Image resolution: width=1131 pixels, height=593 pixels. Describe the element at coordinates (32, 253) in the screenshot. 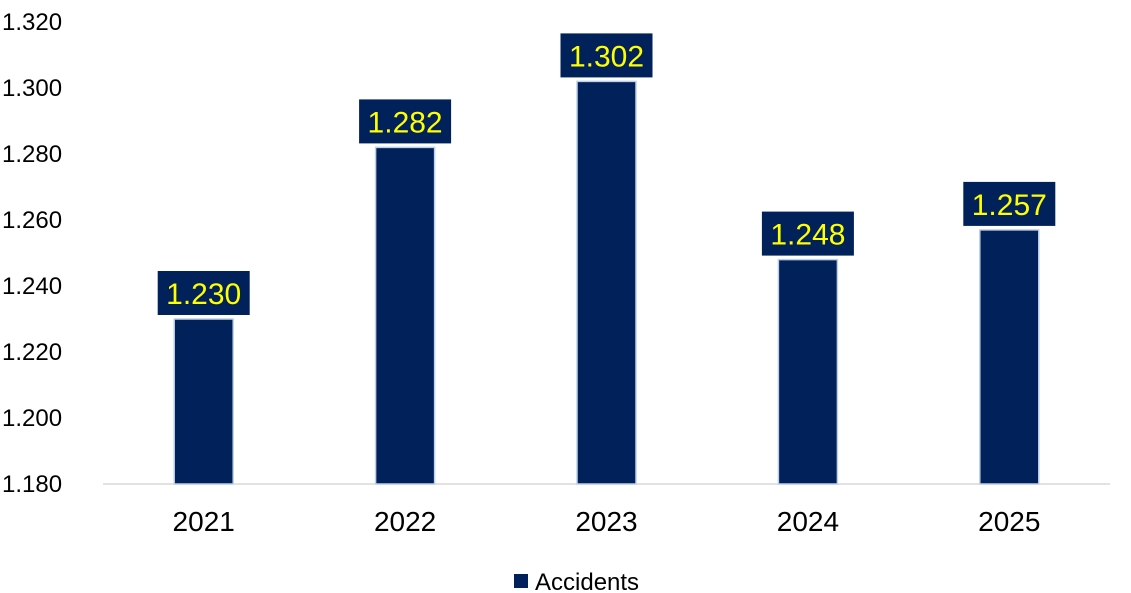

I see `y-axis: 1.180 1.200 1.220 1.240 1.260 1.280 1.300 1.320` at that location.